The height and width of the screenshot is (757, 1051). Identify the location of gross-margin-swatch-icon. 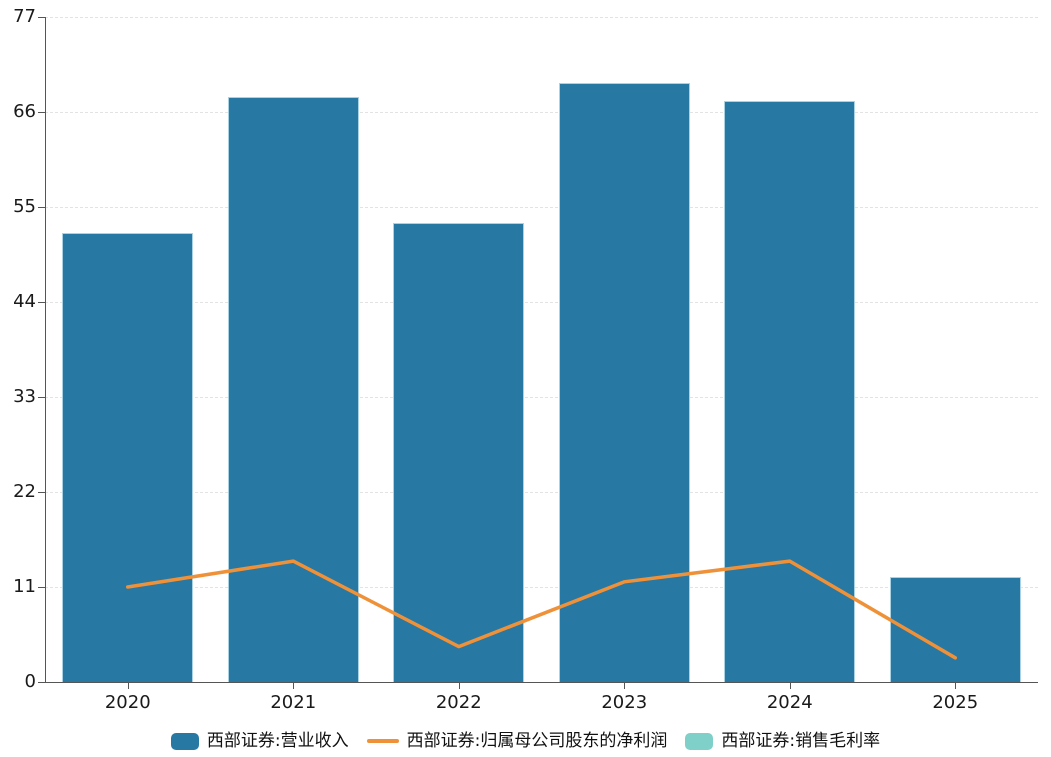
(699, 741).